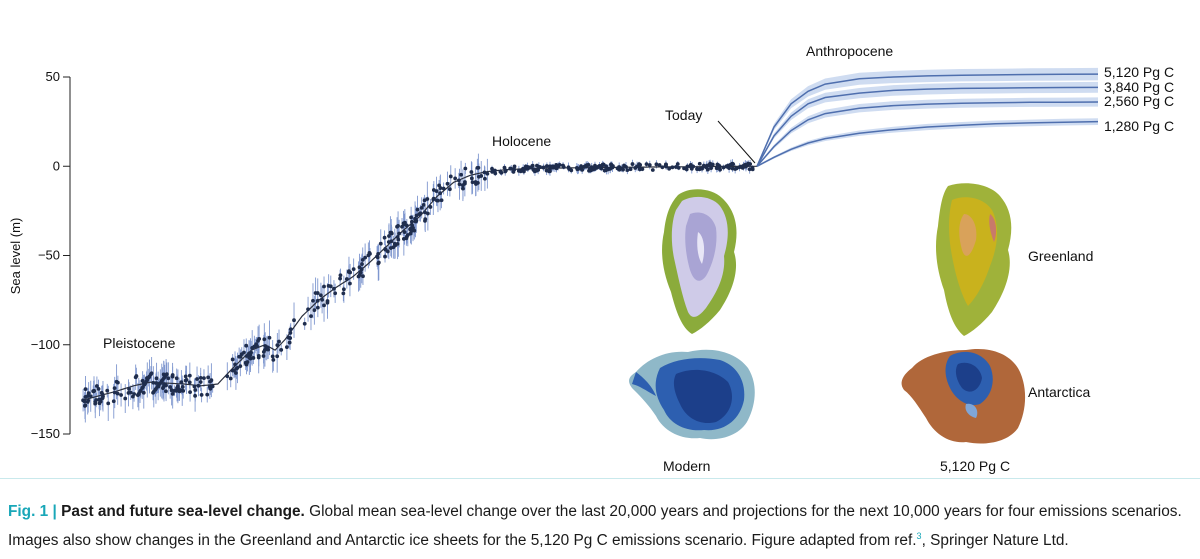 The width and height of the screenshot is (1200, 559). What do you see at coordinates (139, 343) in the screenshot?
I see `era-label-pleistocene: Pleistocene` at bounding box center [139, 343].